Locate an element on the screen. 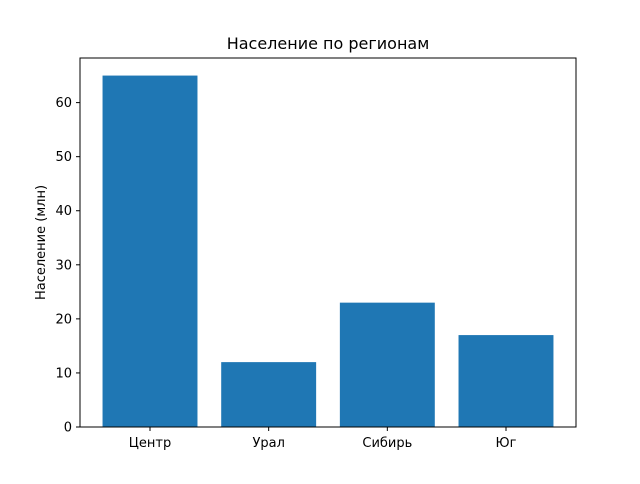 Image resolution: width=640 pixels, height=484 pixels. y-axis-label: Население (млн) is located at coordinates (41, 242).